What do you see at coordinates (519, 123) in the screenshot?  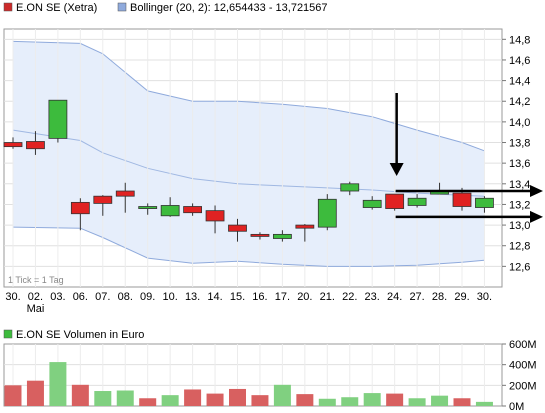 I see `price-y-tick-label: 14,0` at bounding box center [519, 123].